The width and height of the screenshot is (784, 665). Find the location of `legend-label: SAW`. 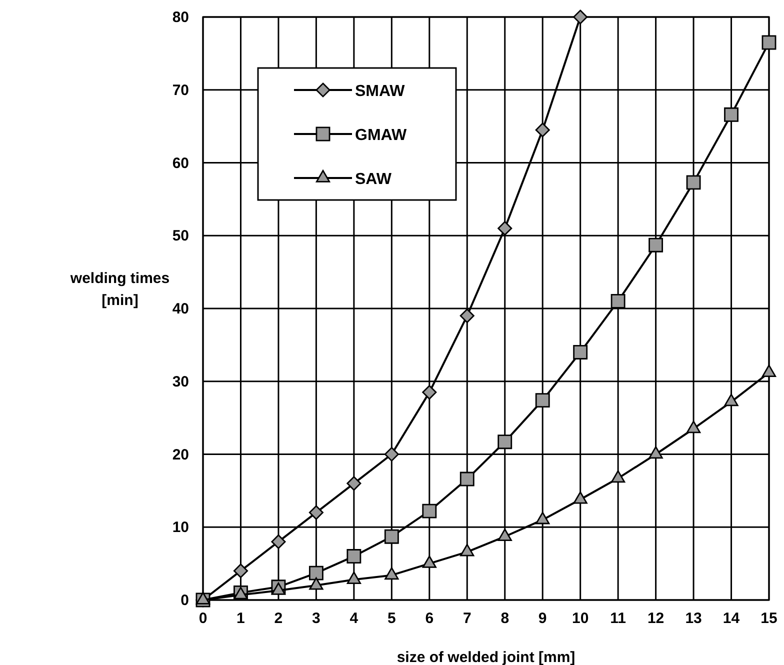

legend-label: SAW is located at coordinates (373, 179).